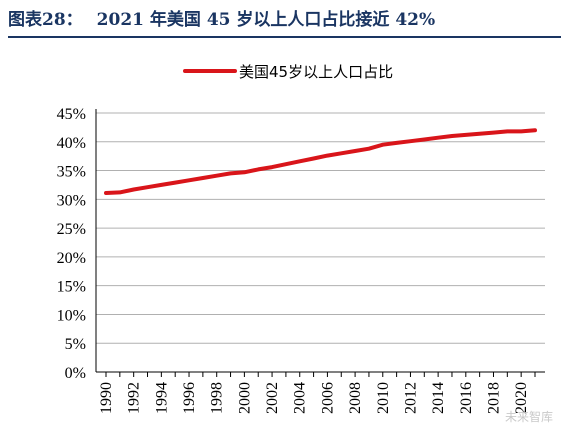 The width and height of the screenshot is (569, 431). Describe the element at coordinates (134, 398) in the screenshot. I see `x-tick-label: 1992` at that location.